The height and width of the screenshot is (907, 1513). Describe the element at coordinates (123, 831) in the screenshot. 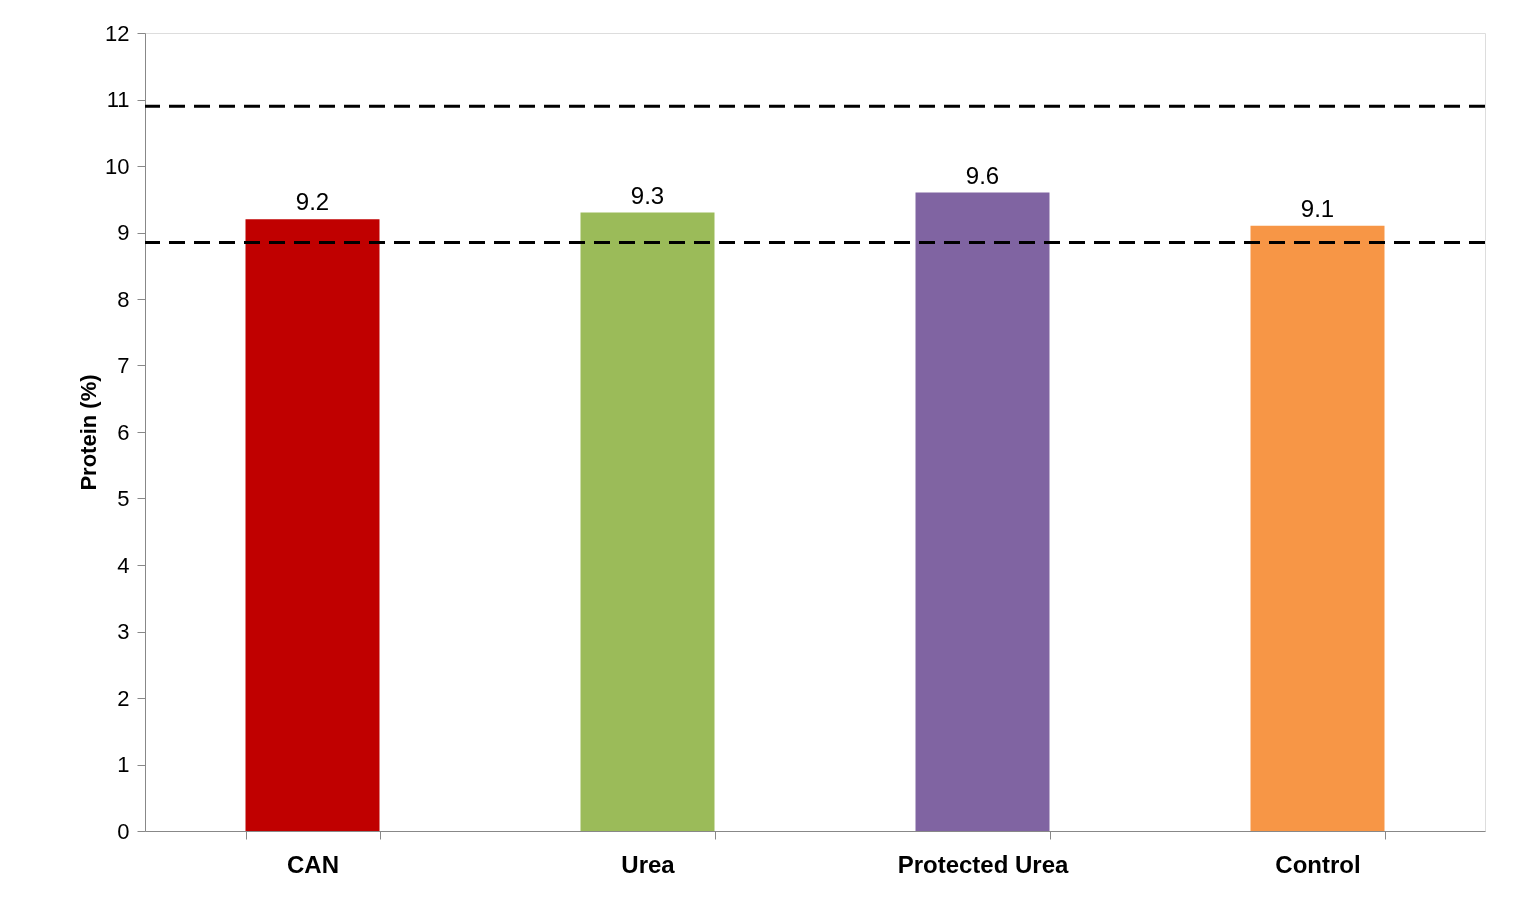

I see `y-tick-label: 0` at that location.